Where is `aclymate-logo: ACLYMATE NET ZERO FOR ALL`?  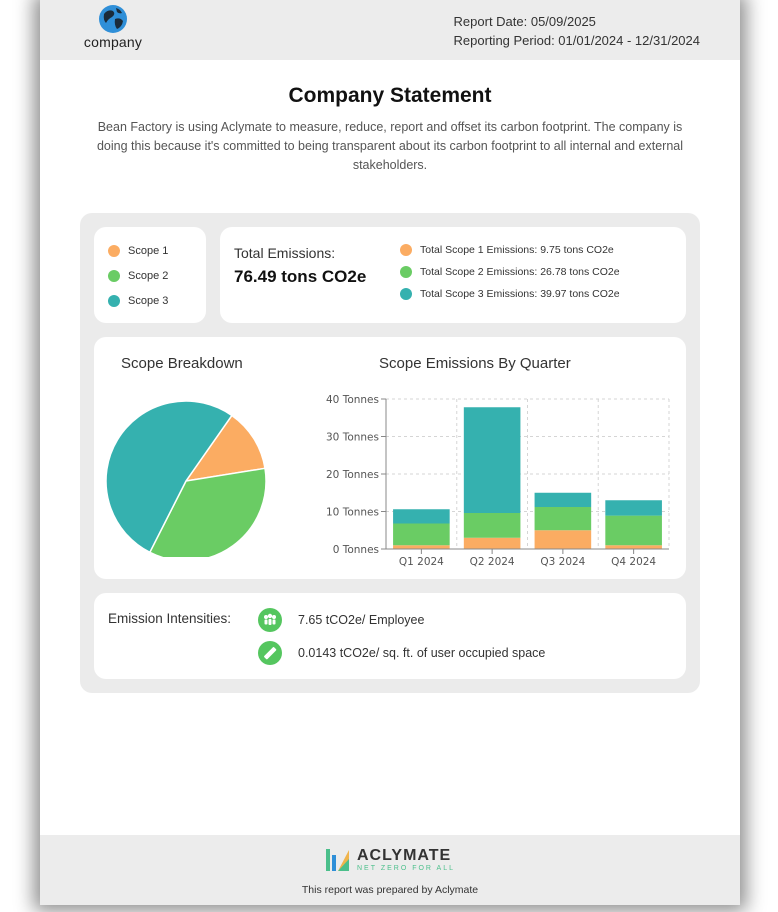 aclymate-logo: ACLYMATE NET ZERO FOR ALL is located at coordinates (390, 860).